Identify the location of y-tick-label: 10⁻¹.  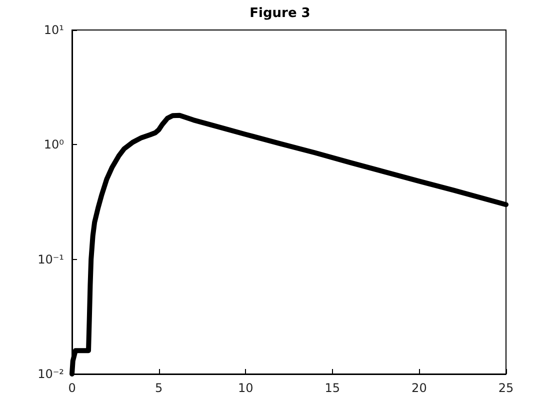
(51, 259).